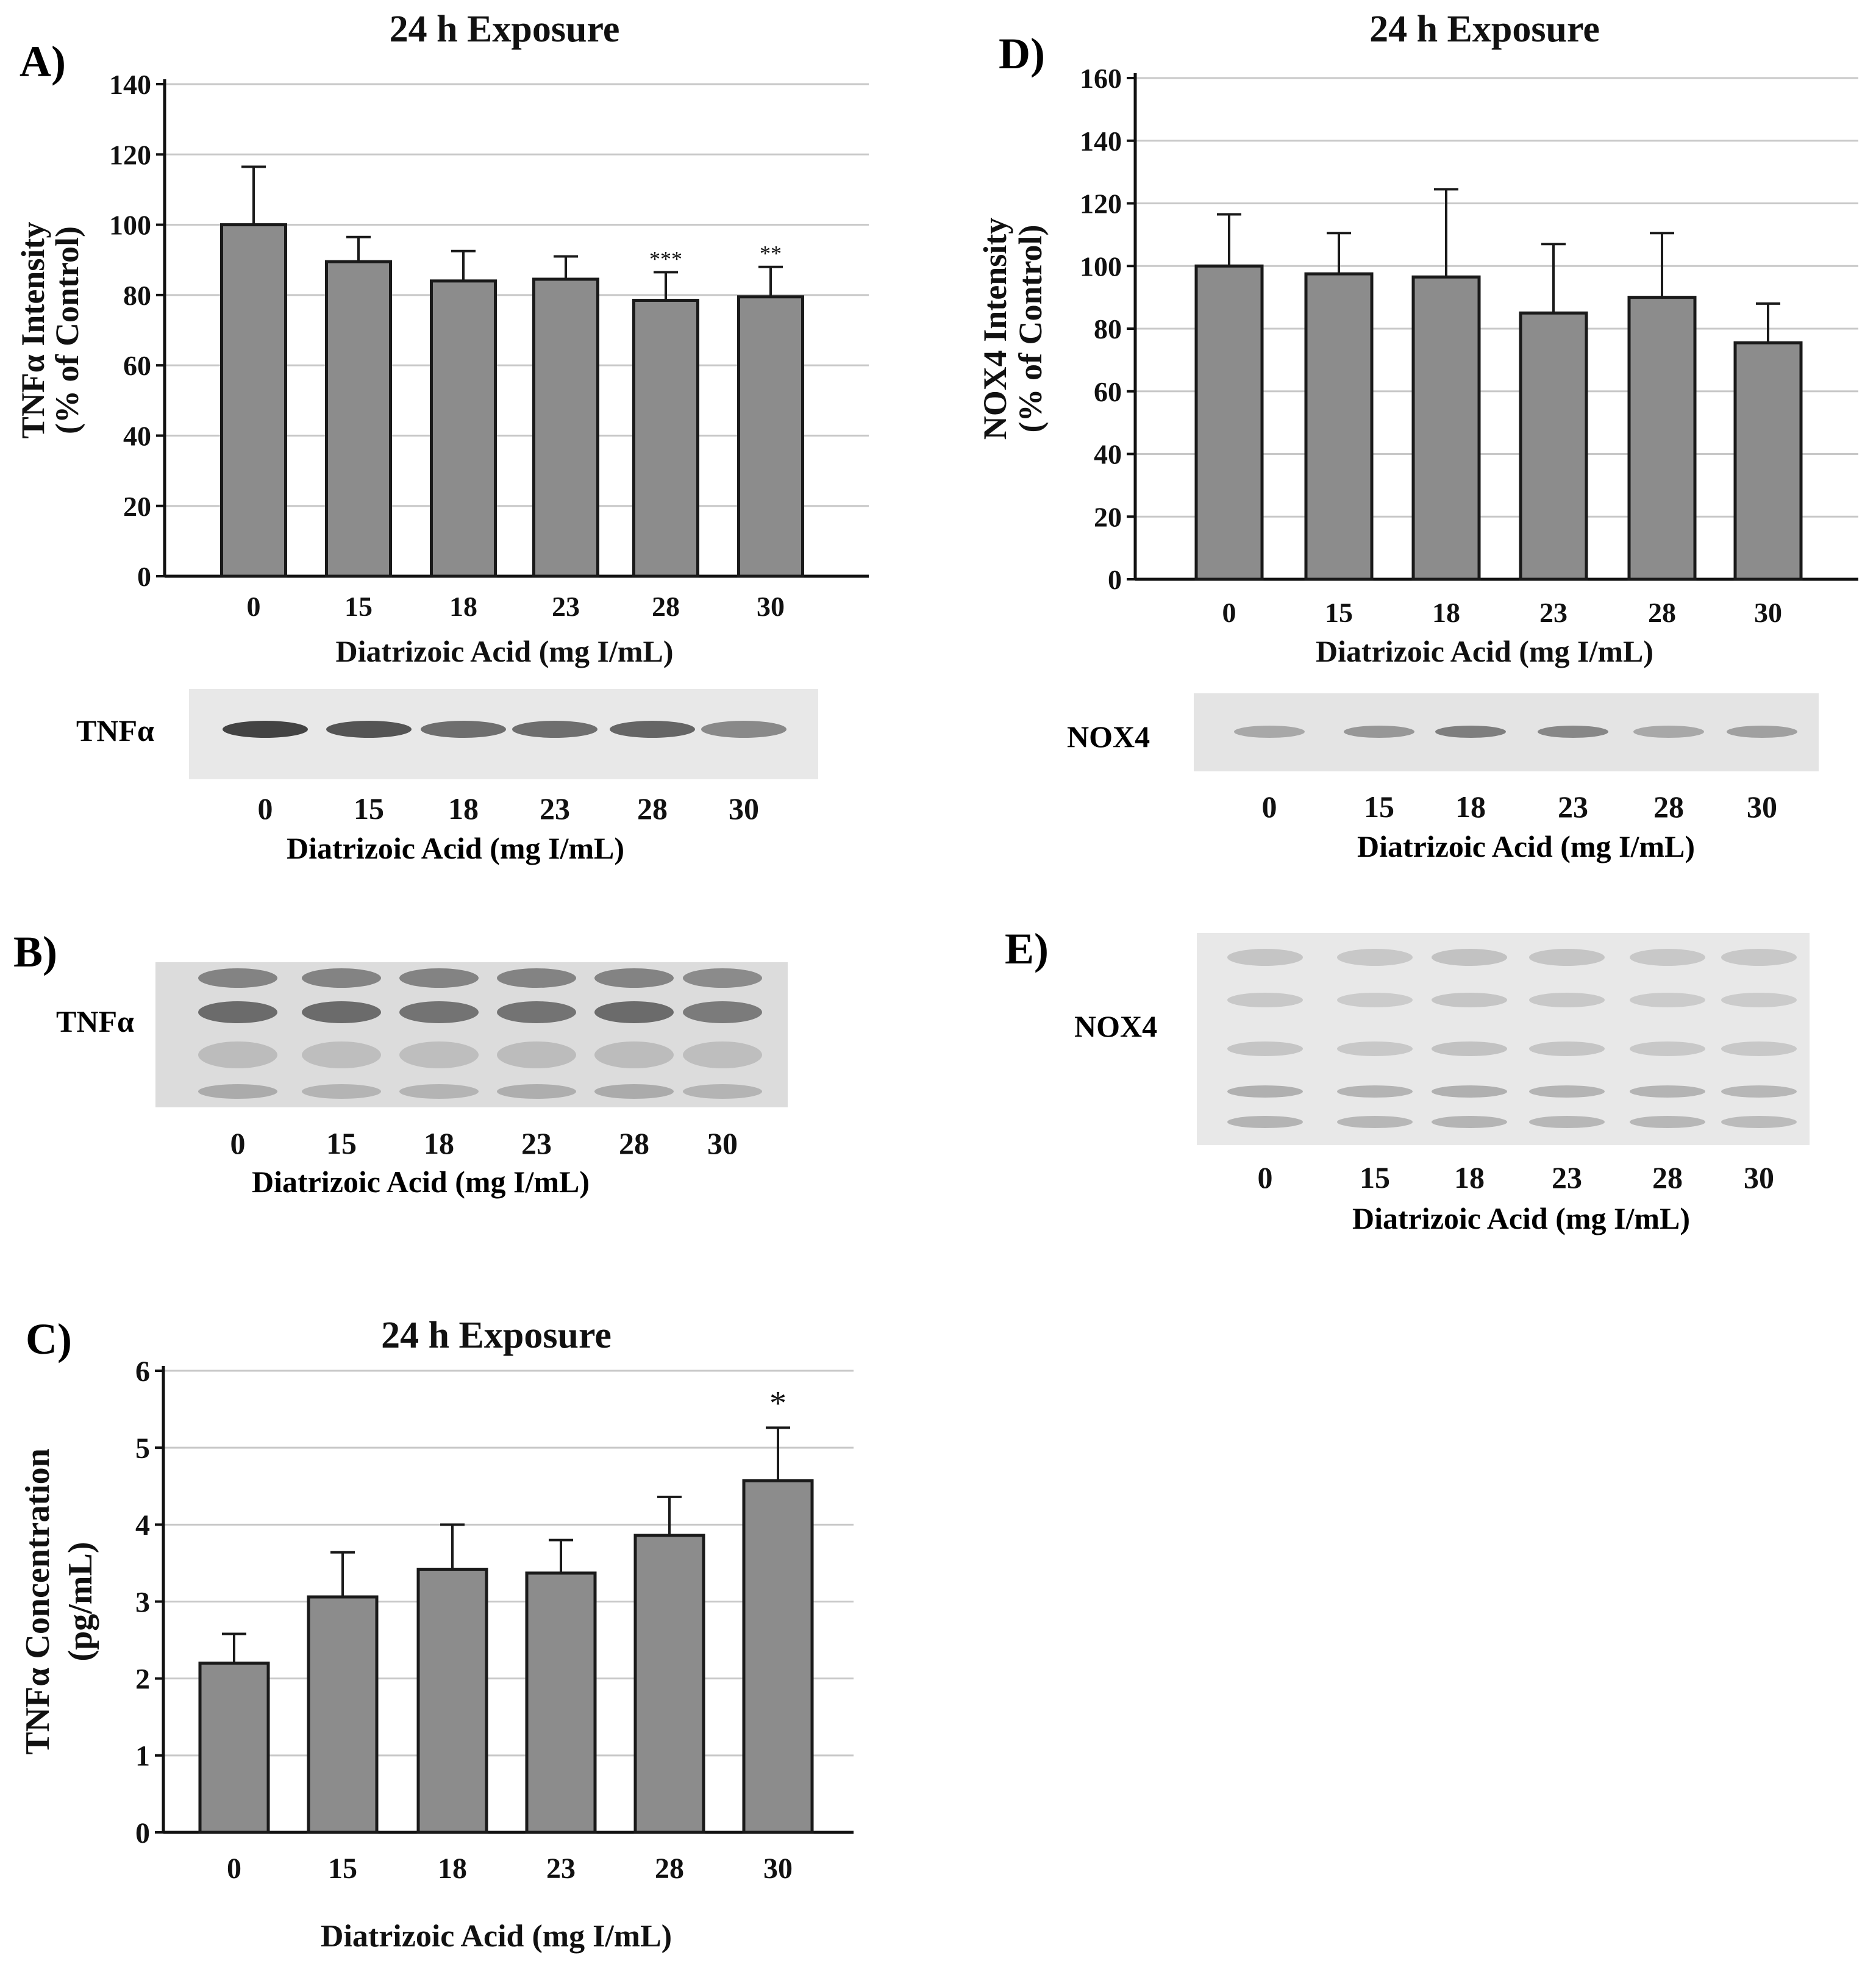  What do you see at coordinates (1446, 612) in the screenshot?
I see `chart-d-xtick-label: 18` at bounding box center [1446, 612].